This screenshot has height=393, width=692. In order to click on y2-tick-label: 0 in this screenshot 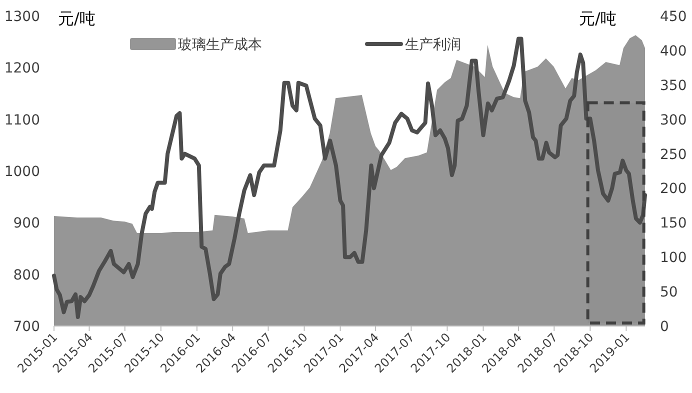, I will do `click(664, 327)`.